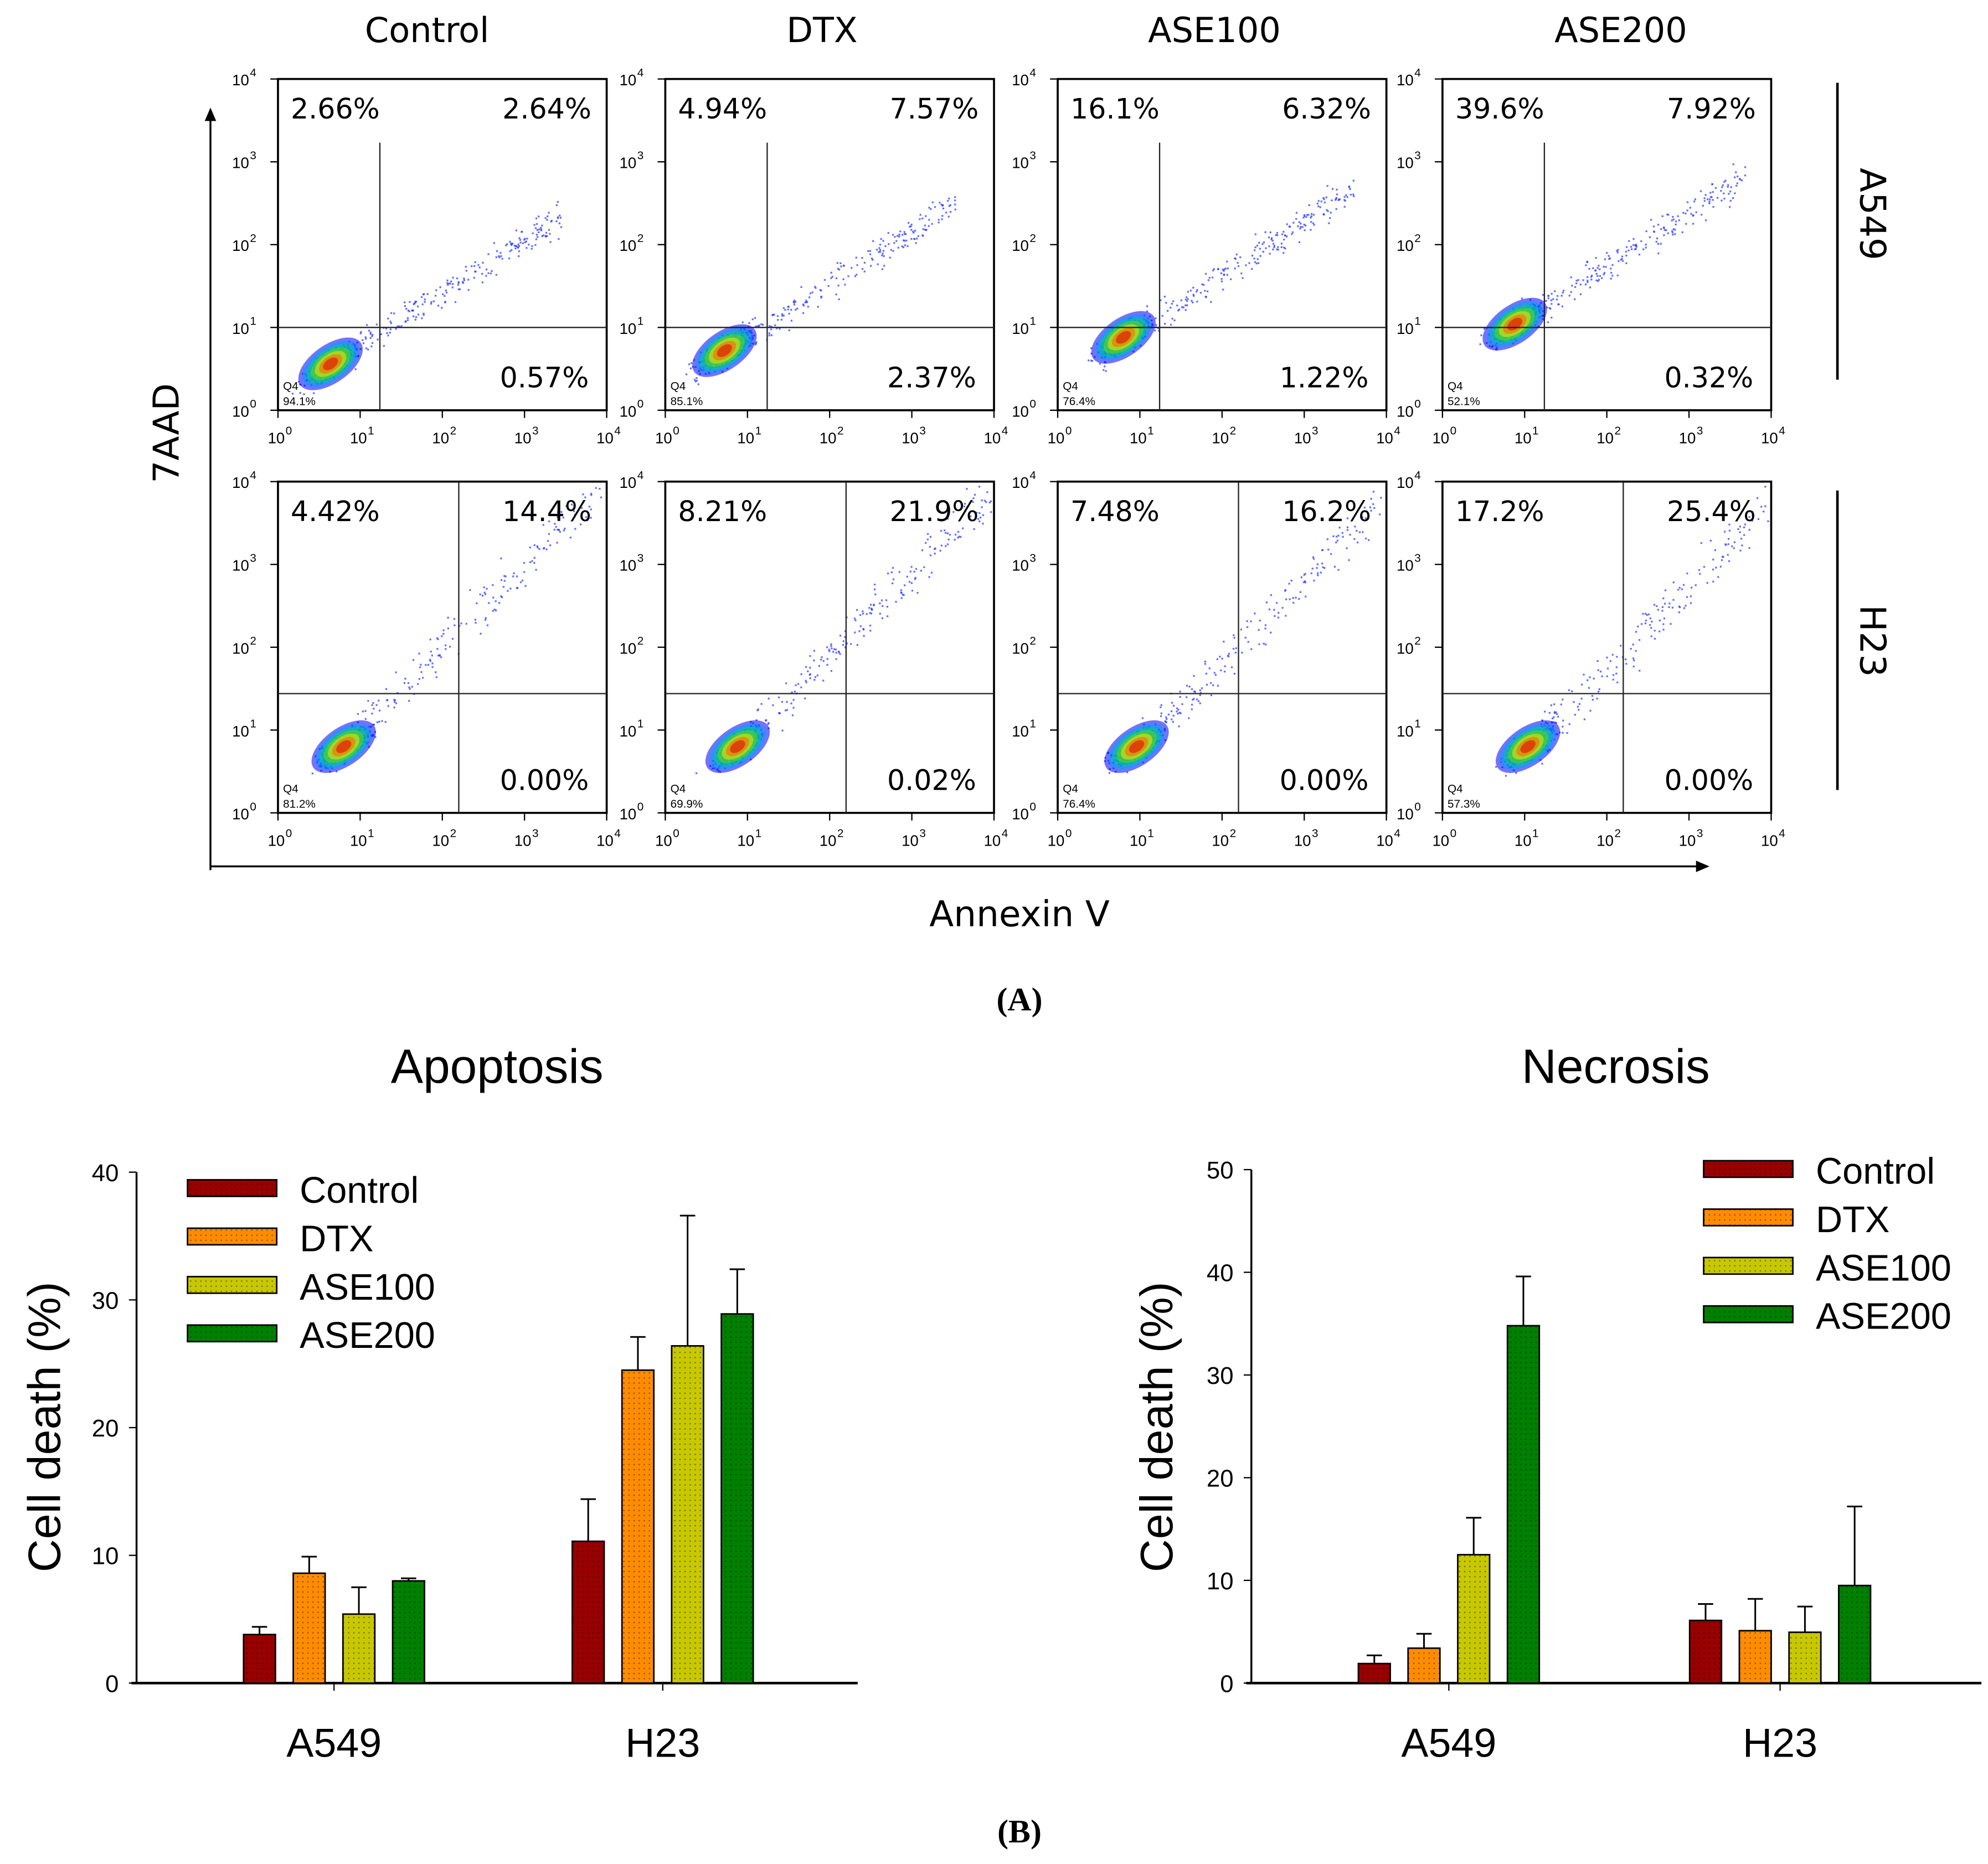  Describe the element at coordinates (1220, 1478) in the screenshot. I see `y-tick-label: 20` at that location.